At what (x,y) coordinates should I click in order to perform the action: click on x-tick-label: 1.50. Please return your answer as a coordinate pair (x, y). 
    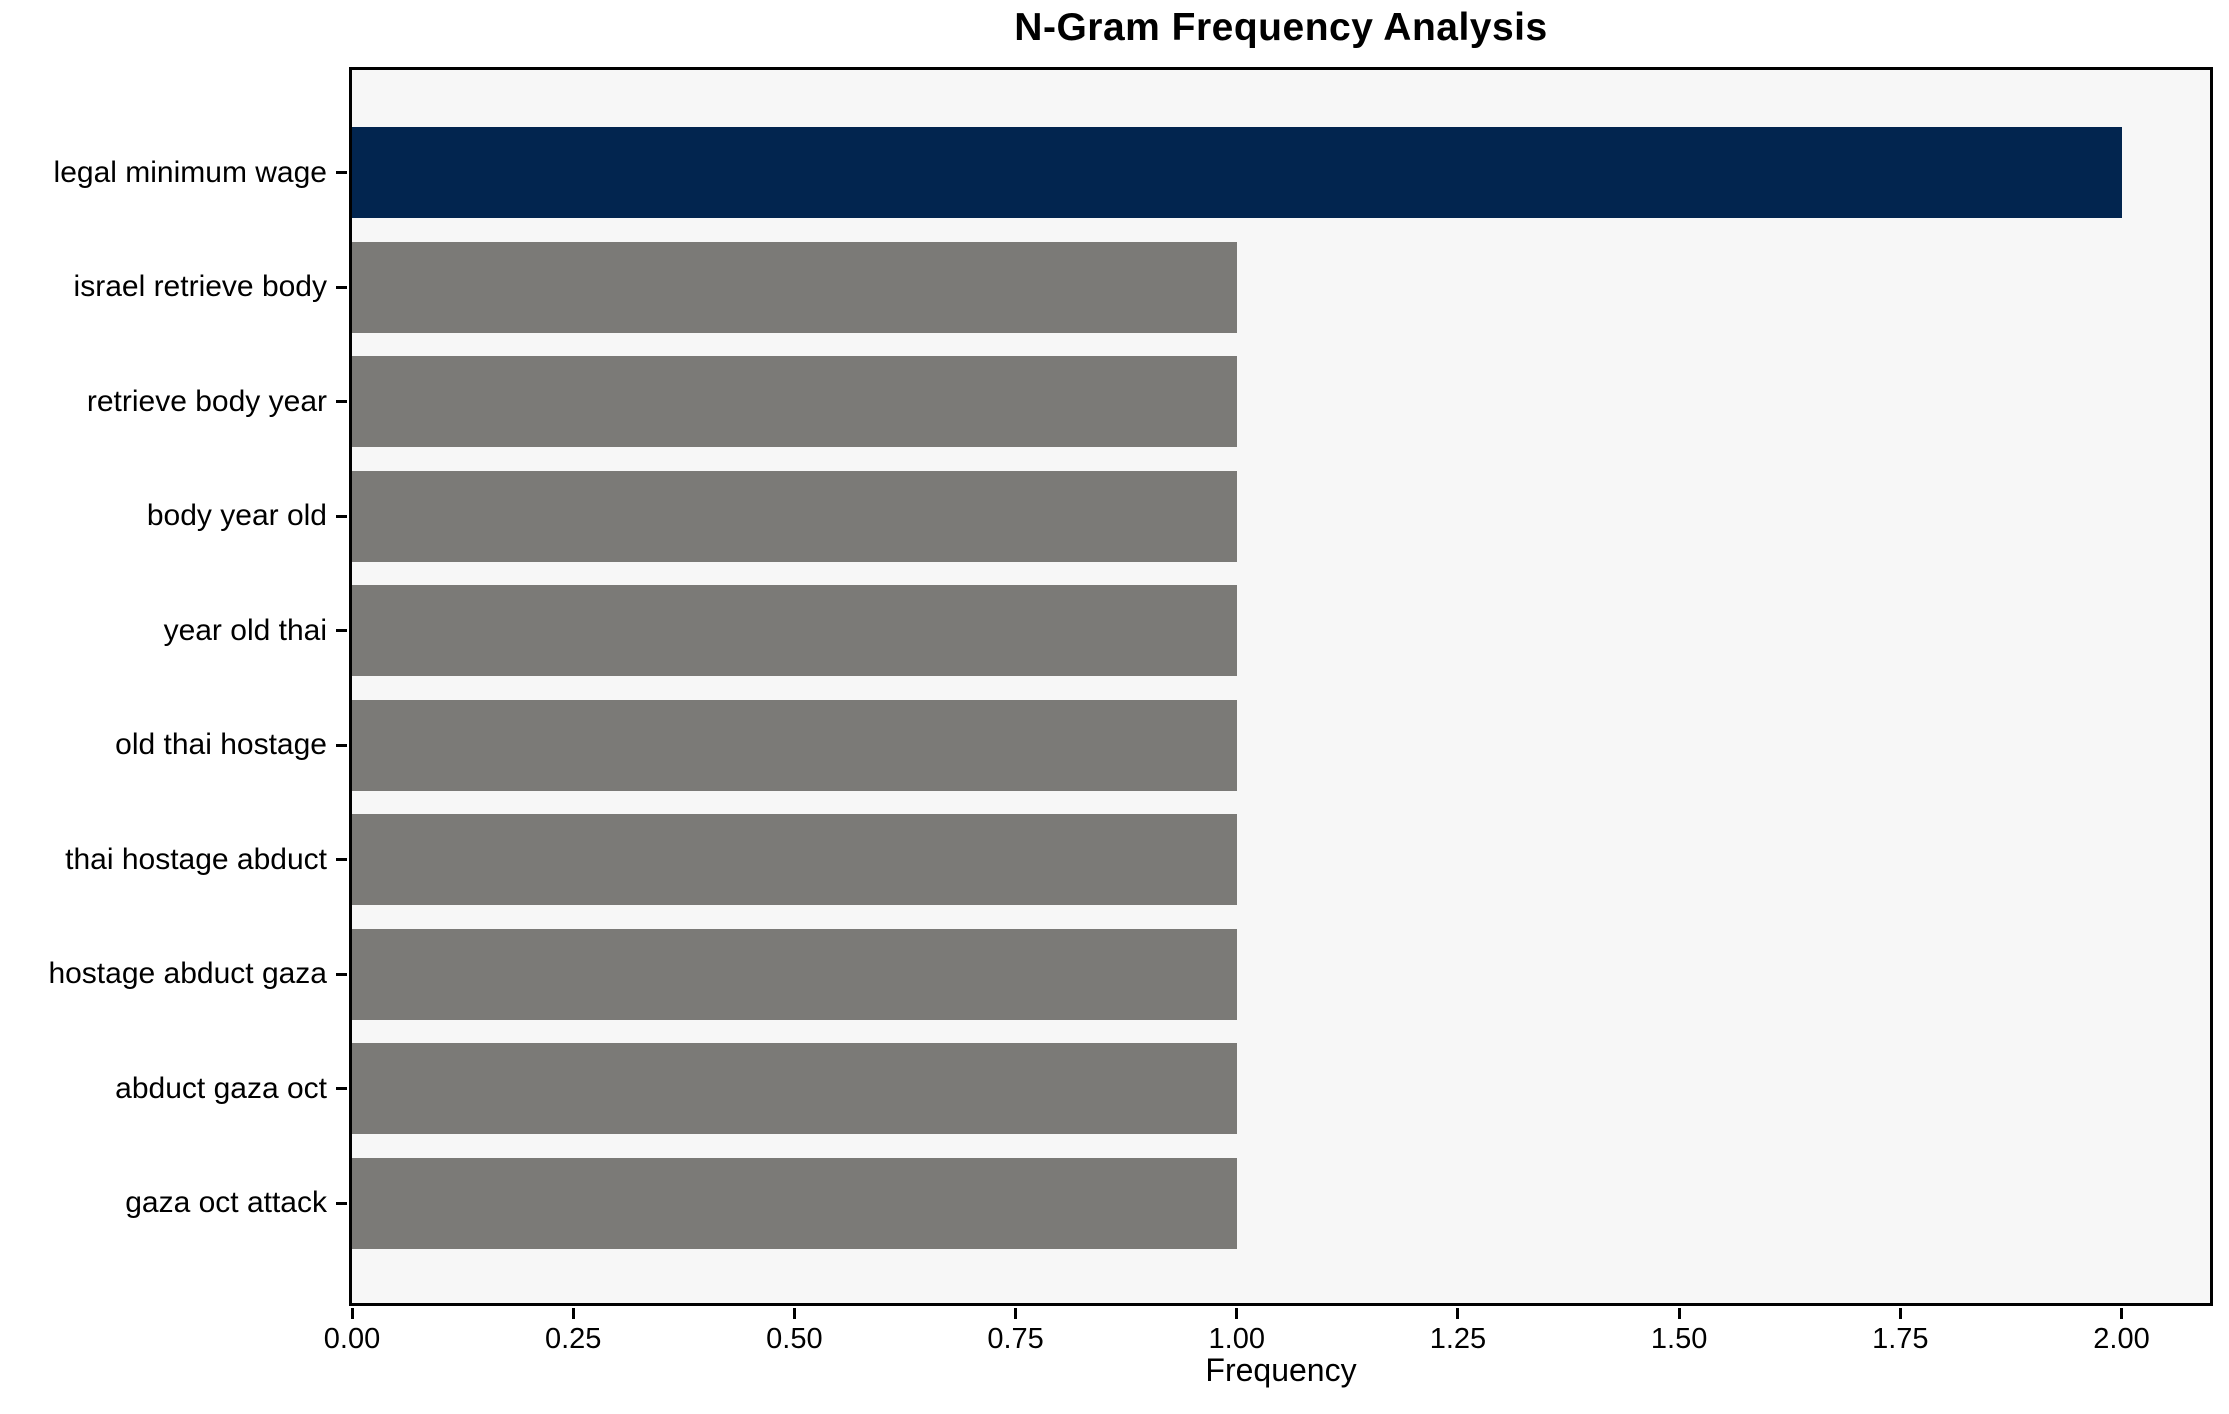
    Looking at the image, I should click on (1679, 1339).